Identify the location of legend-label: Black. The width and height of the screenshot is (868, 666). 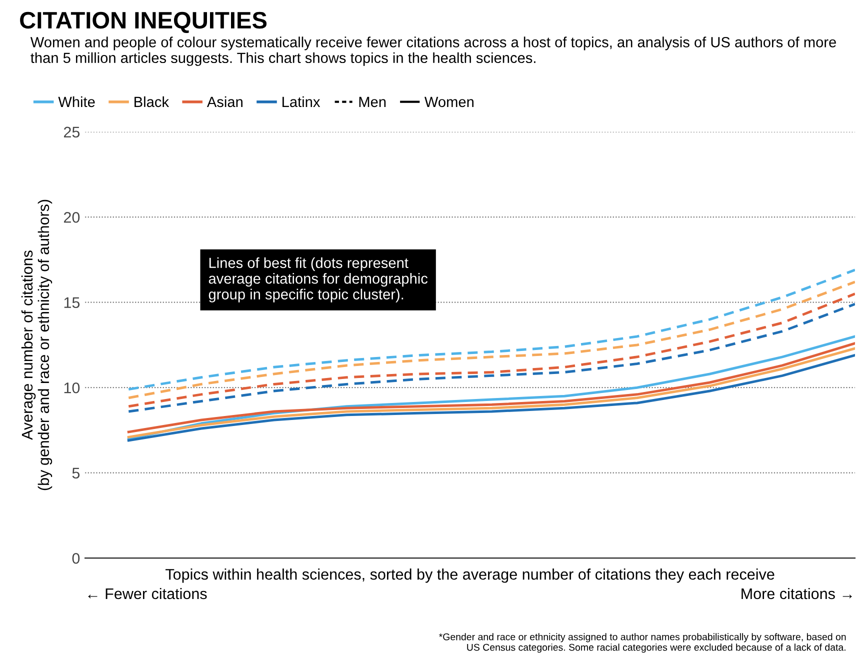
(152, 102).